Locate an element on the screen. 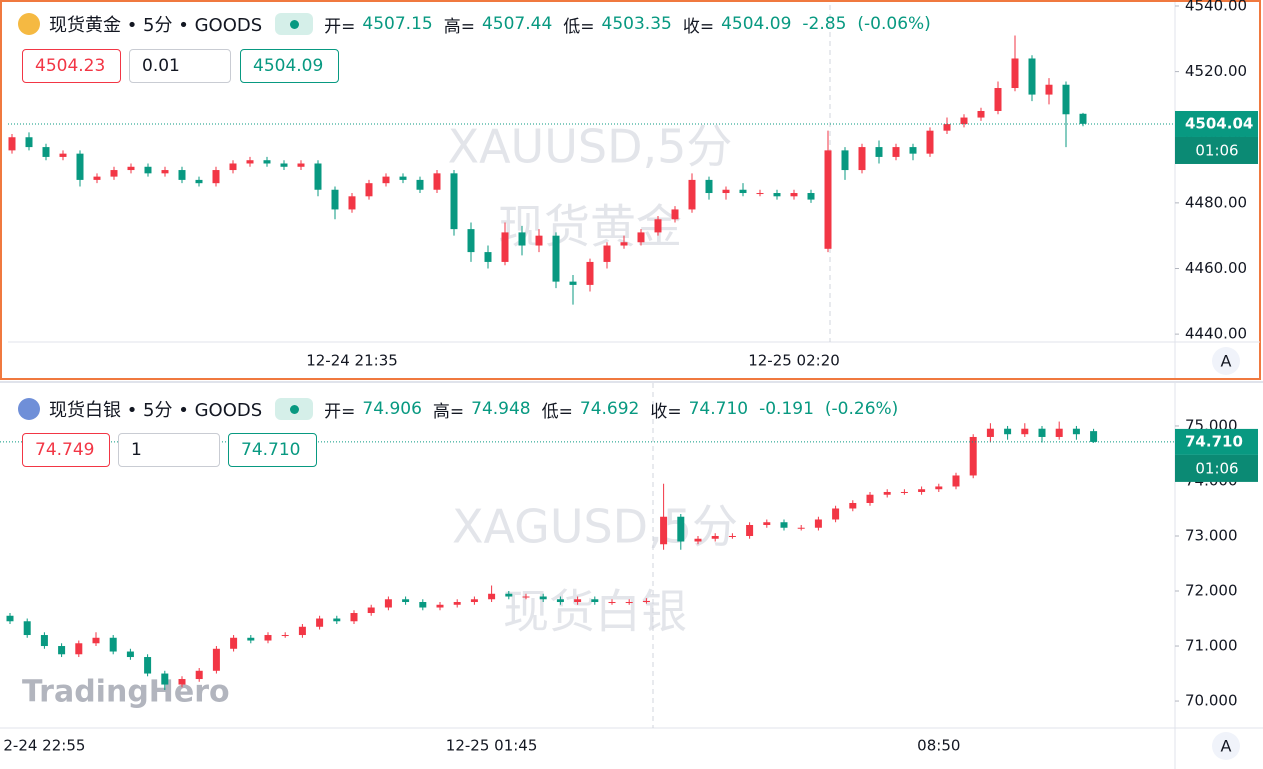 The height and width of the screenshot is (769, 1263). quantity-input: 0.01 is located at coordinates (180, 66).